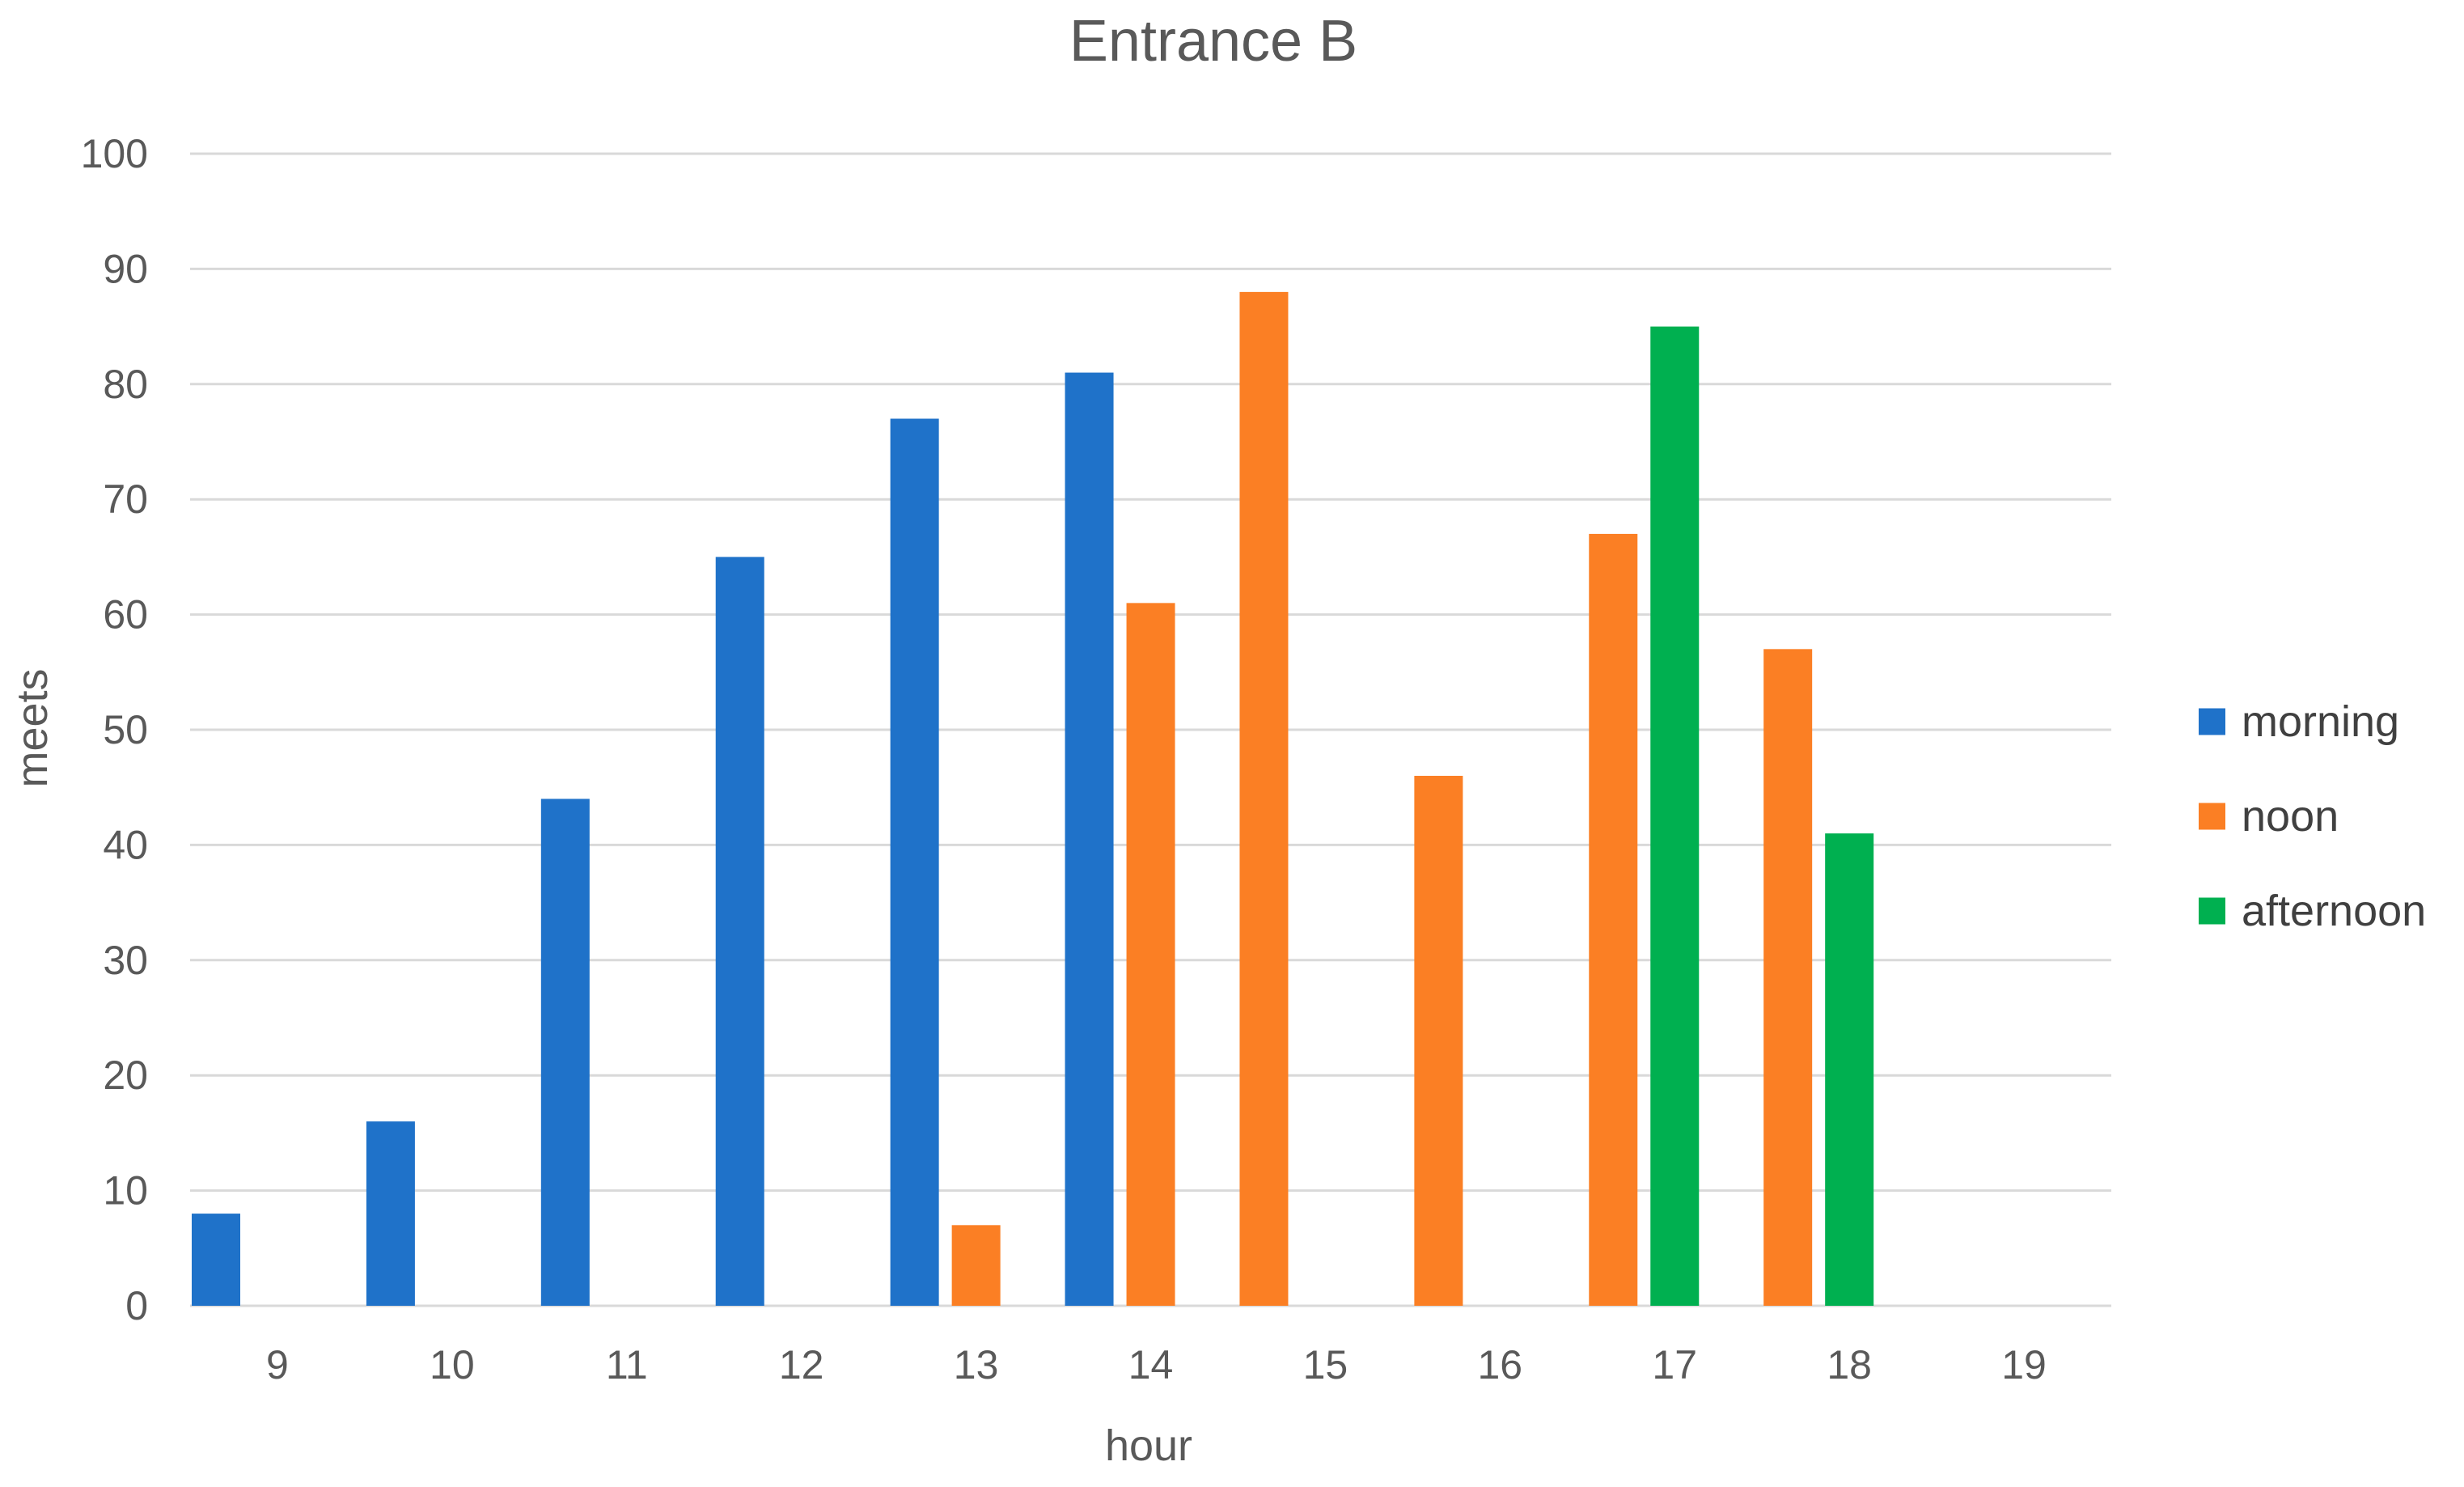  Describe the element at coordinates (2212, 816) in the screenshot. I see `legend-swatch-noon` at that location.